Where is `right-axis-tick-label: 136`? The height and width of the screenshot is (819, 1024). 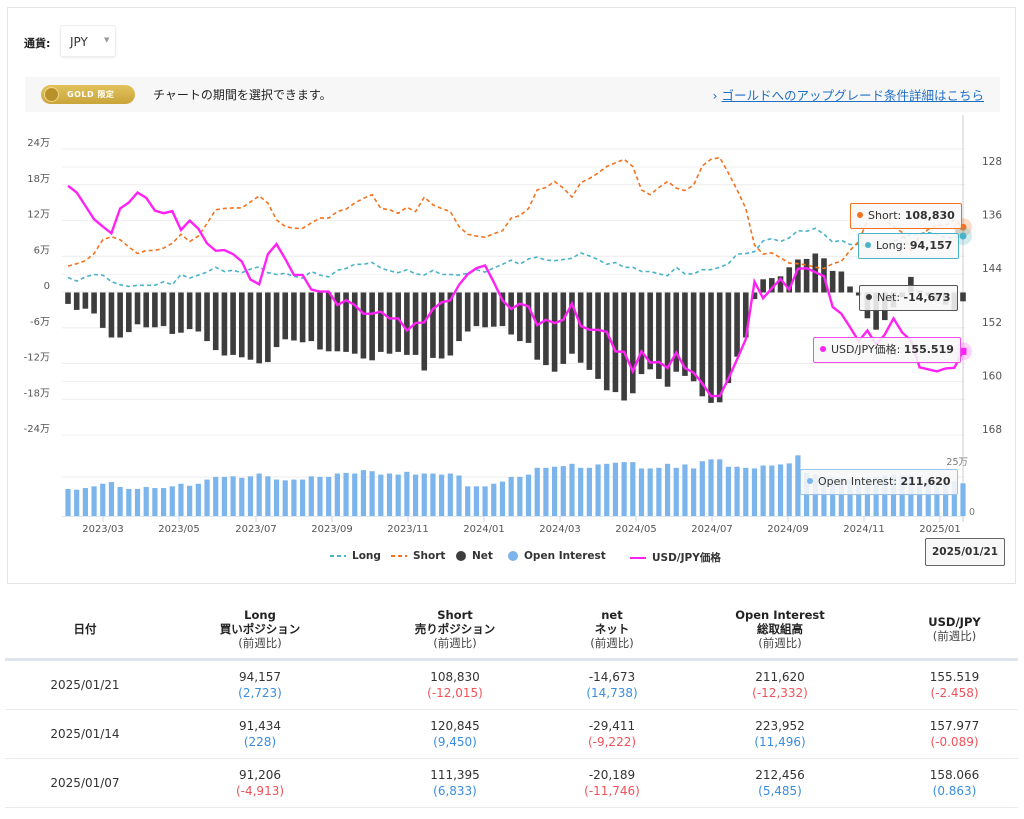 right-axis-tick-label: 136 is located at coordinates (992, 216).